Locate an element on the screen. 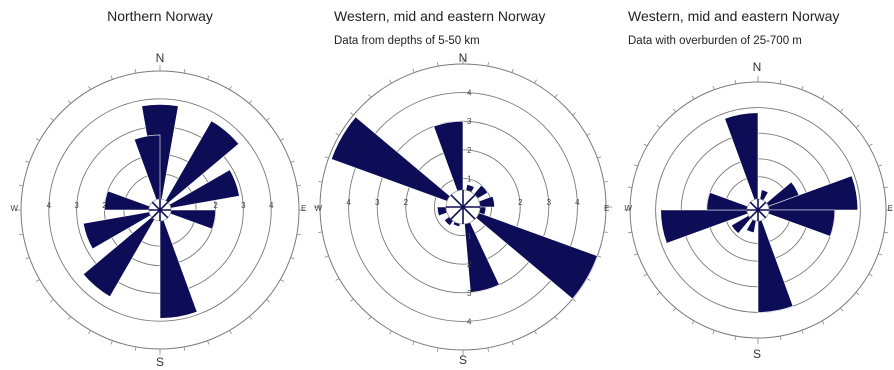  hub-spoke is located at coordinates (463, 207).